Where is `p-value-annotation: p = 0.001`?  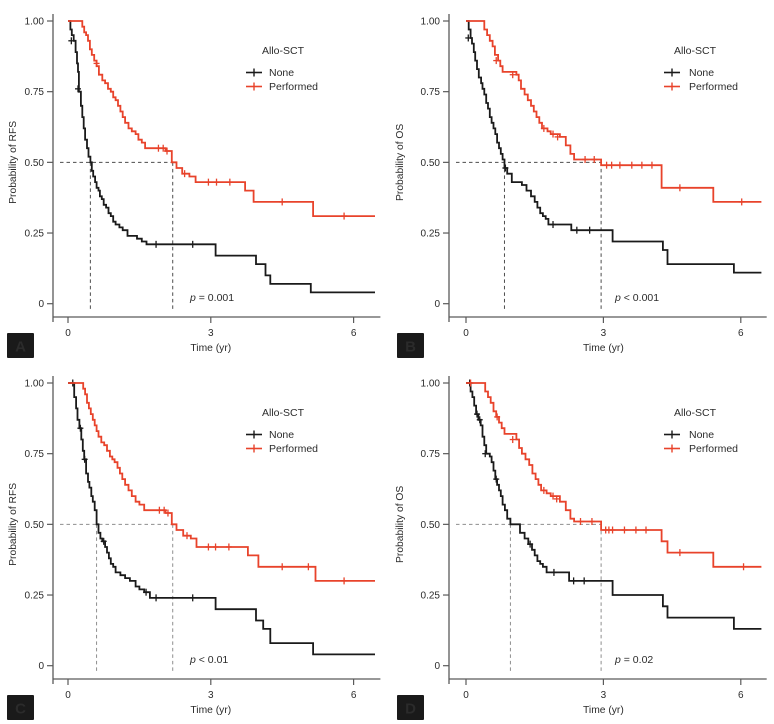 p-value-annotation: p = 0.001 is located at coordinates (211, 298).